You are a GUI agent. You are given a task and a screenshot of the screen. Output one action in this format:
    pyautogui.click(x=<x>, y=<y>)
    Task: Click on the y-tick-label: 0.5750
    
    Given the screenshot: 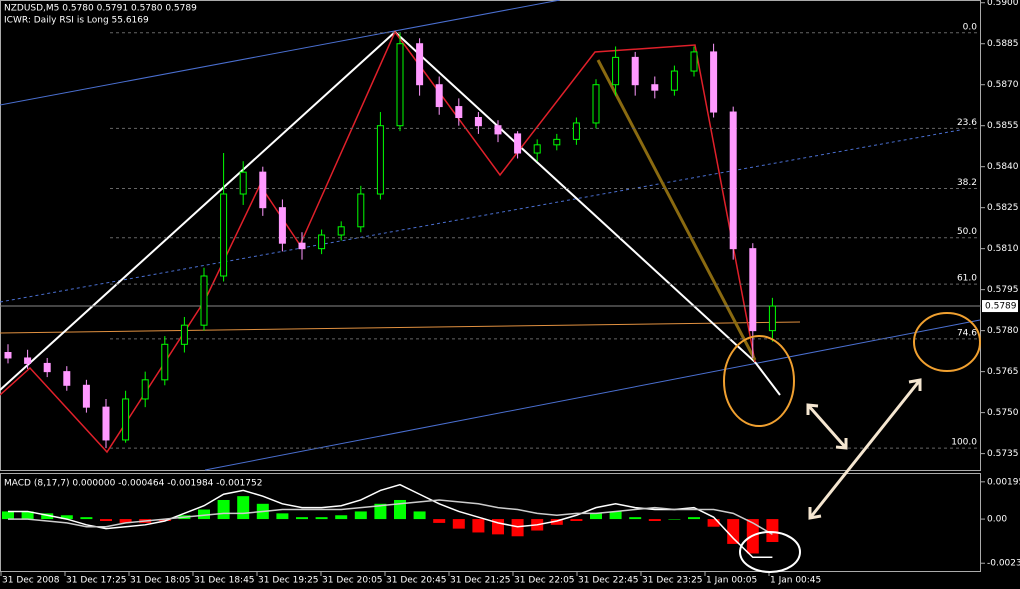 What is the action you would take?
    pyautogui.click(x=1003, y=413)
    